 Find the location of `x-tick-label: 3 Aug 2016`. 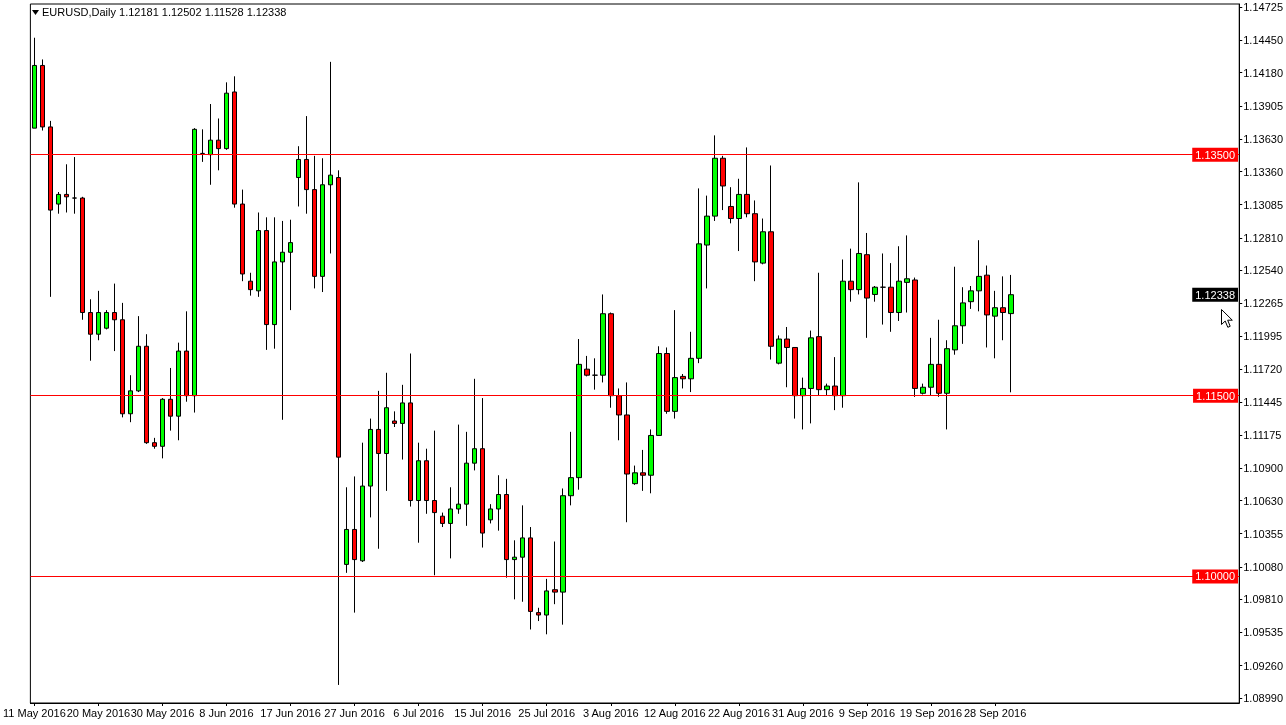

x-tick-label: 3 Aug 2016 is located at coordinates (610, 712).